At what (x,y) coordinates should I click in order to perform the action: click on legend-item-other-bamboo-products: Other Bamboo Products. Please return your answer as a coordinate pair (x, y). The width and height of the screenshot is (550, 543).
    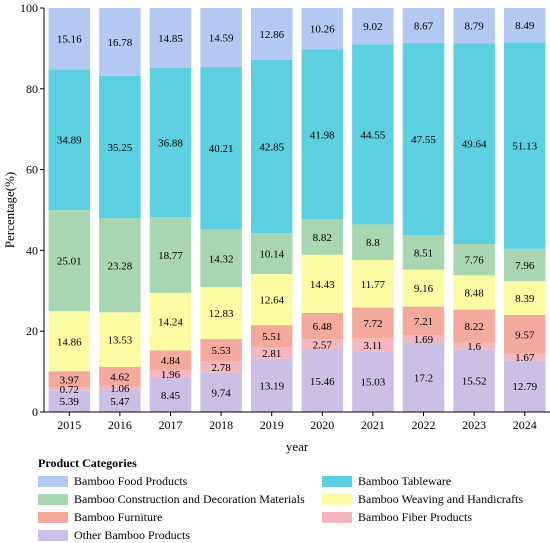
    Looking at the image, I should click on (180, 535).